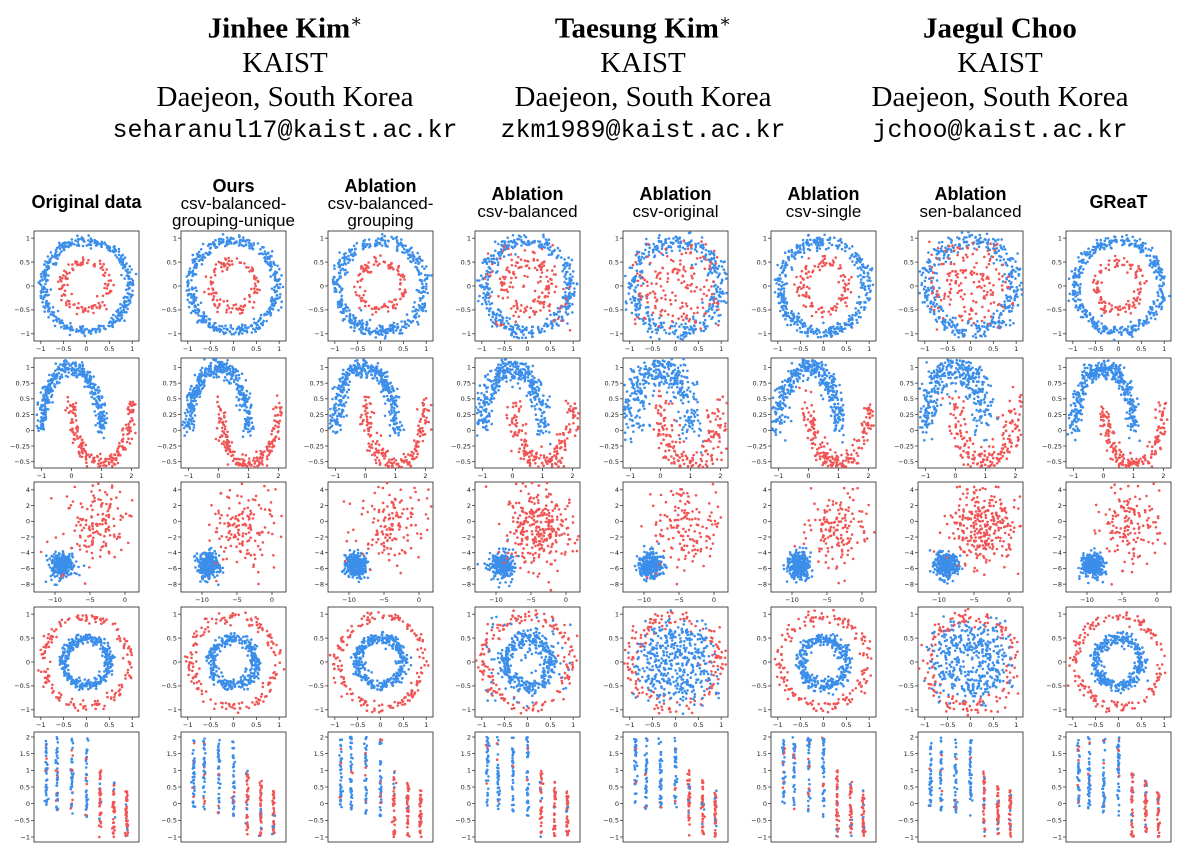 This screenshot has width=1191, height=852. What do you see at coordinates (358, 349) in the screenshot?
I see `x-tick-label: −0.5` at bounding box center [358, 349].